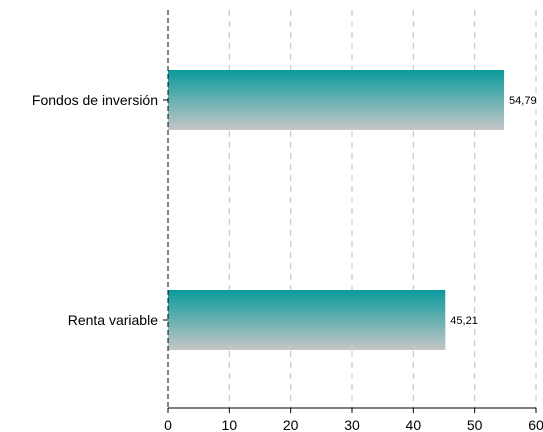 This screenshot has width=543, height=432. I want to click on x-tick-label-50: 50, so click(475, 424).